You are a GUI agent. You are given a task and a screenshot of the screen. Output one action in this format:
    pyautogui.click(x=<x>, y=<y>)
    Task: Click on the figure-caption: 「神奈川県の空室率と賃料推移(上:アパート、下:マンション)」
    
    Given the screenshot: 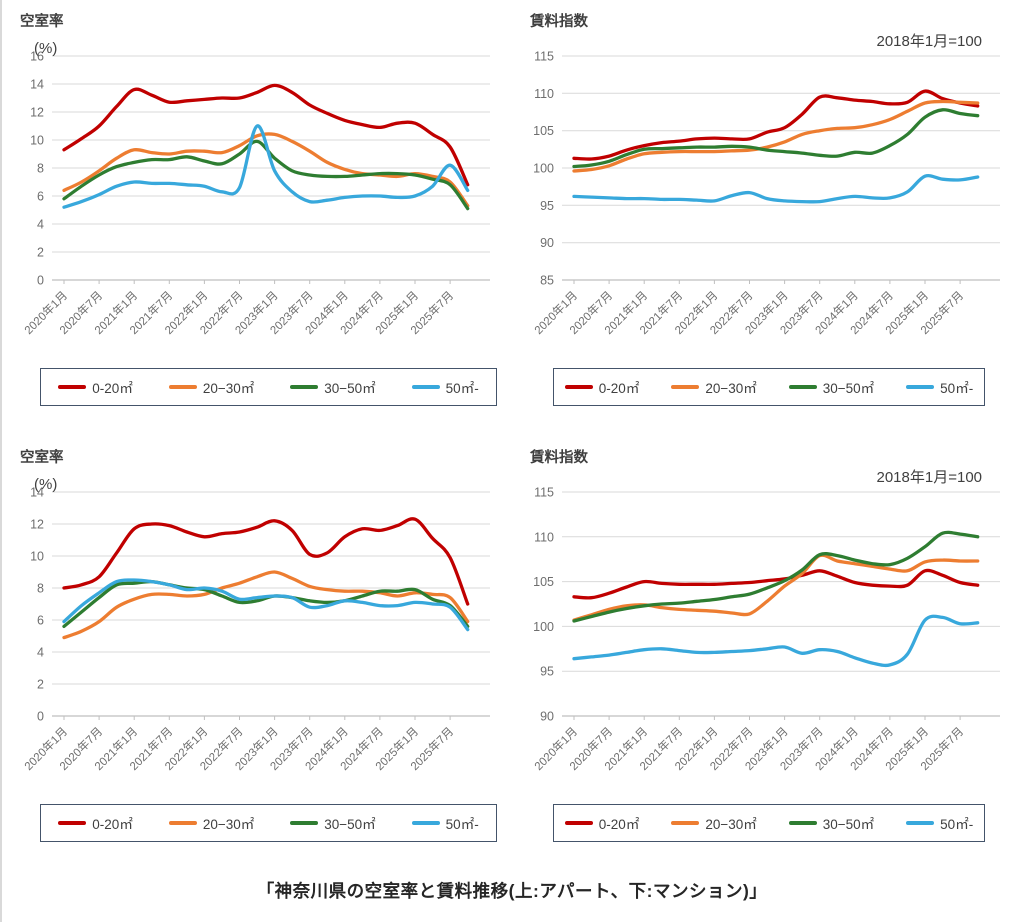 What is the action you would take?
    pyautogui.click(x=512, y=891)
    